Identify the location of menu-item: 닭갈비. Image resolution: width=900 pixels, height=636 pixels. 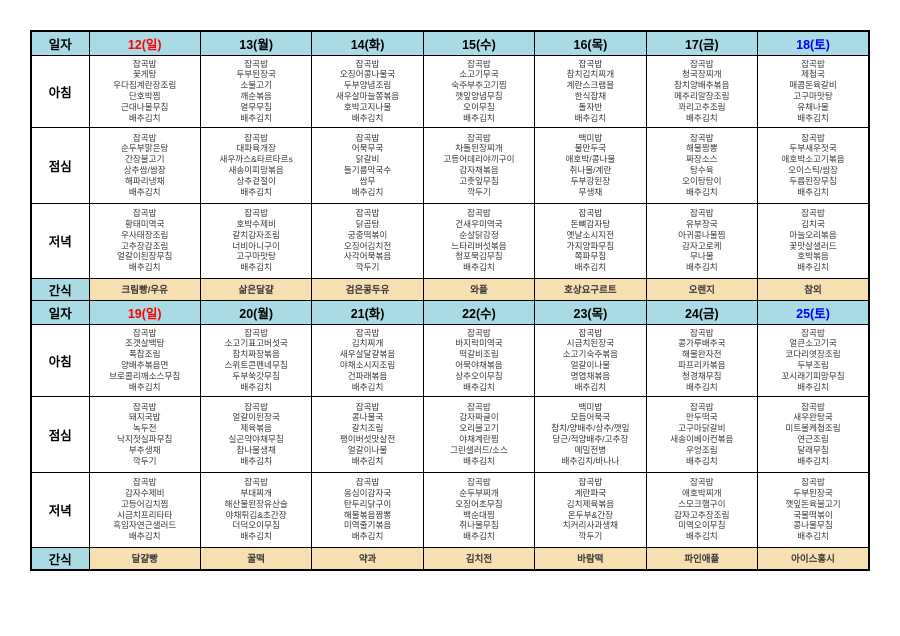
(367, 159).